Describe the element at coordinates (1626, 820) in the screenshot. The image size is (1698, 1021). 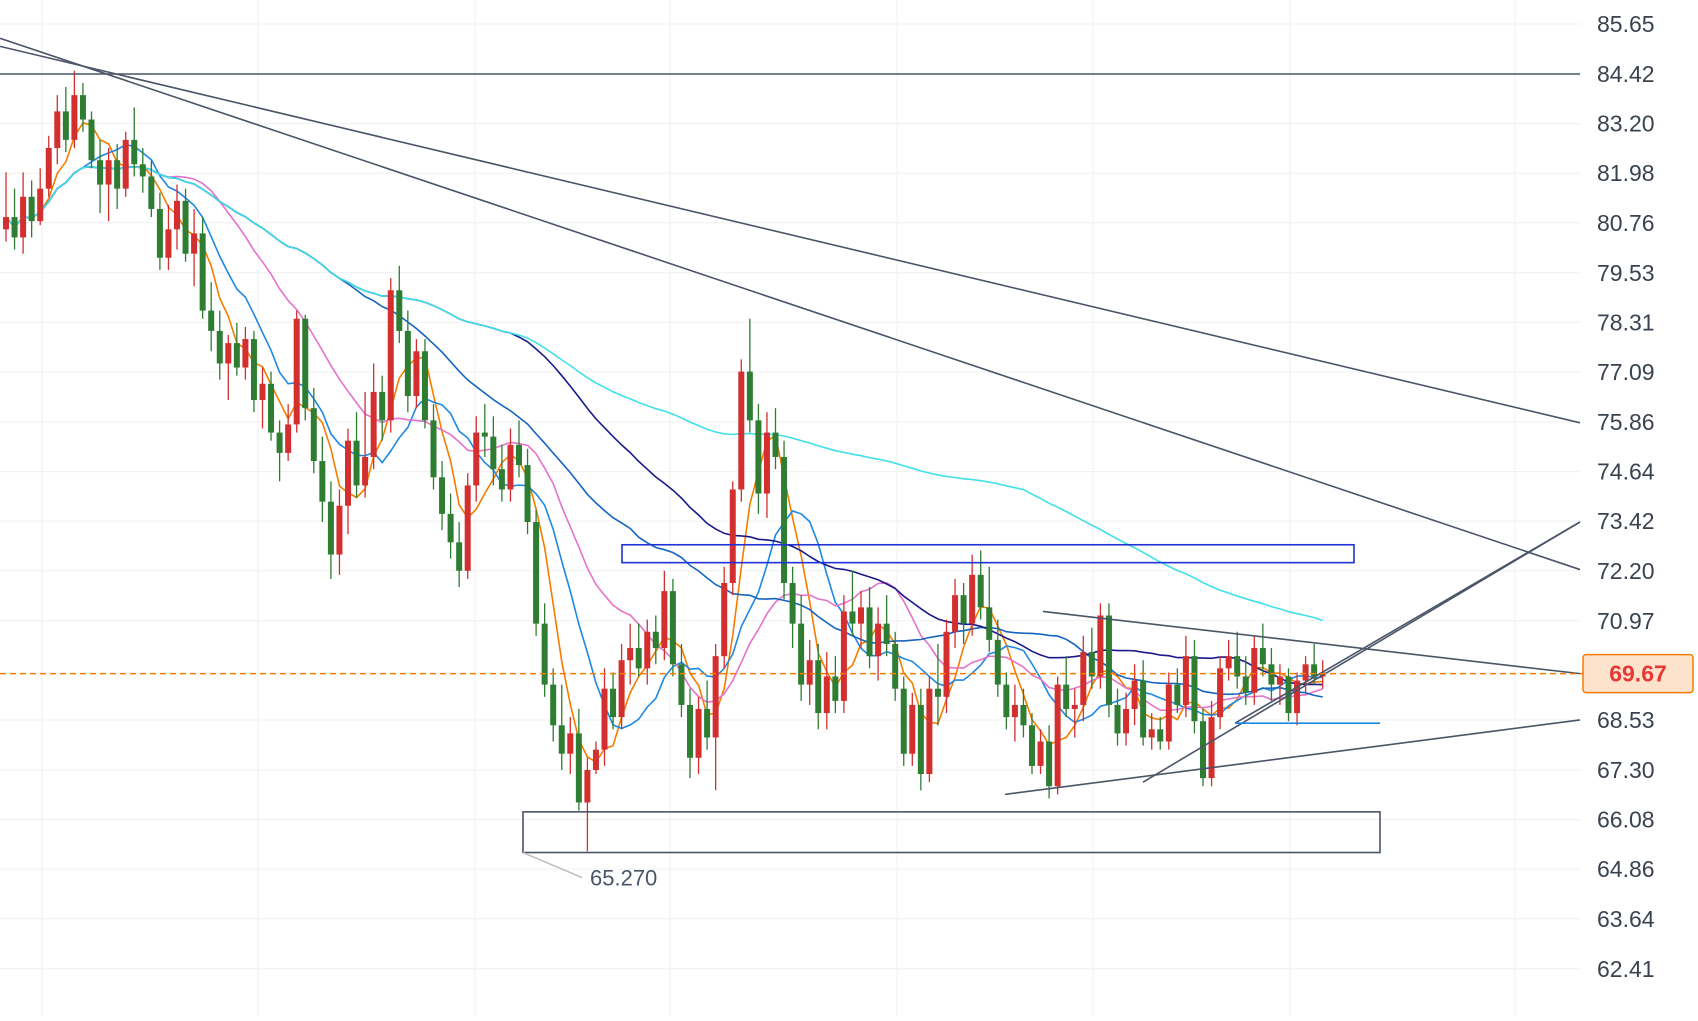
I see `y-tick-label: 66.08` at that location.